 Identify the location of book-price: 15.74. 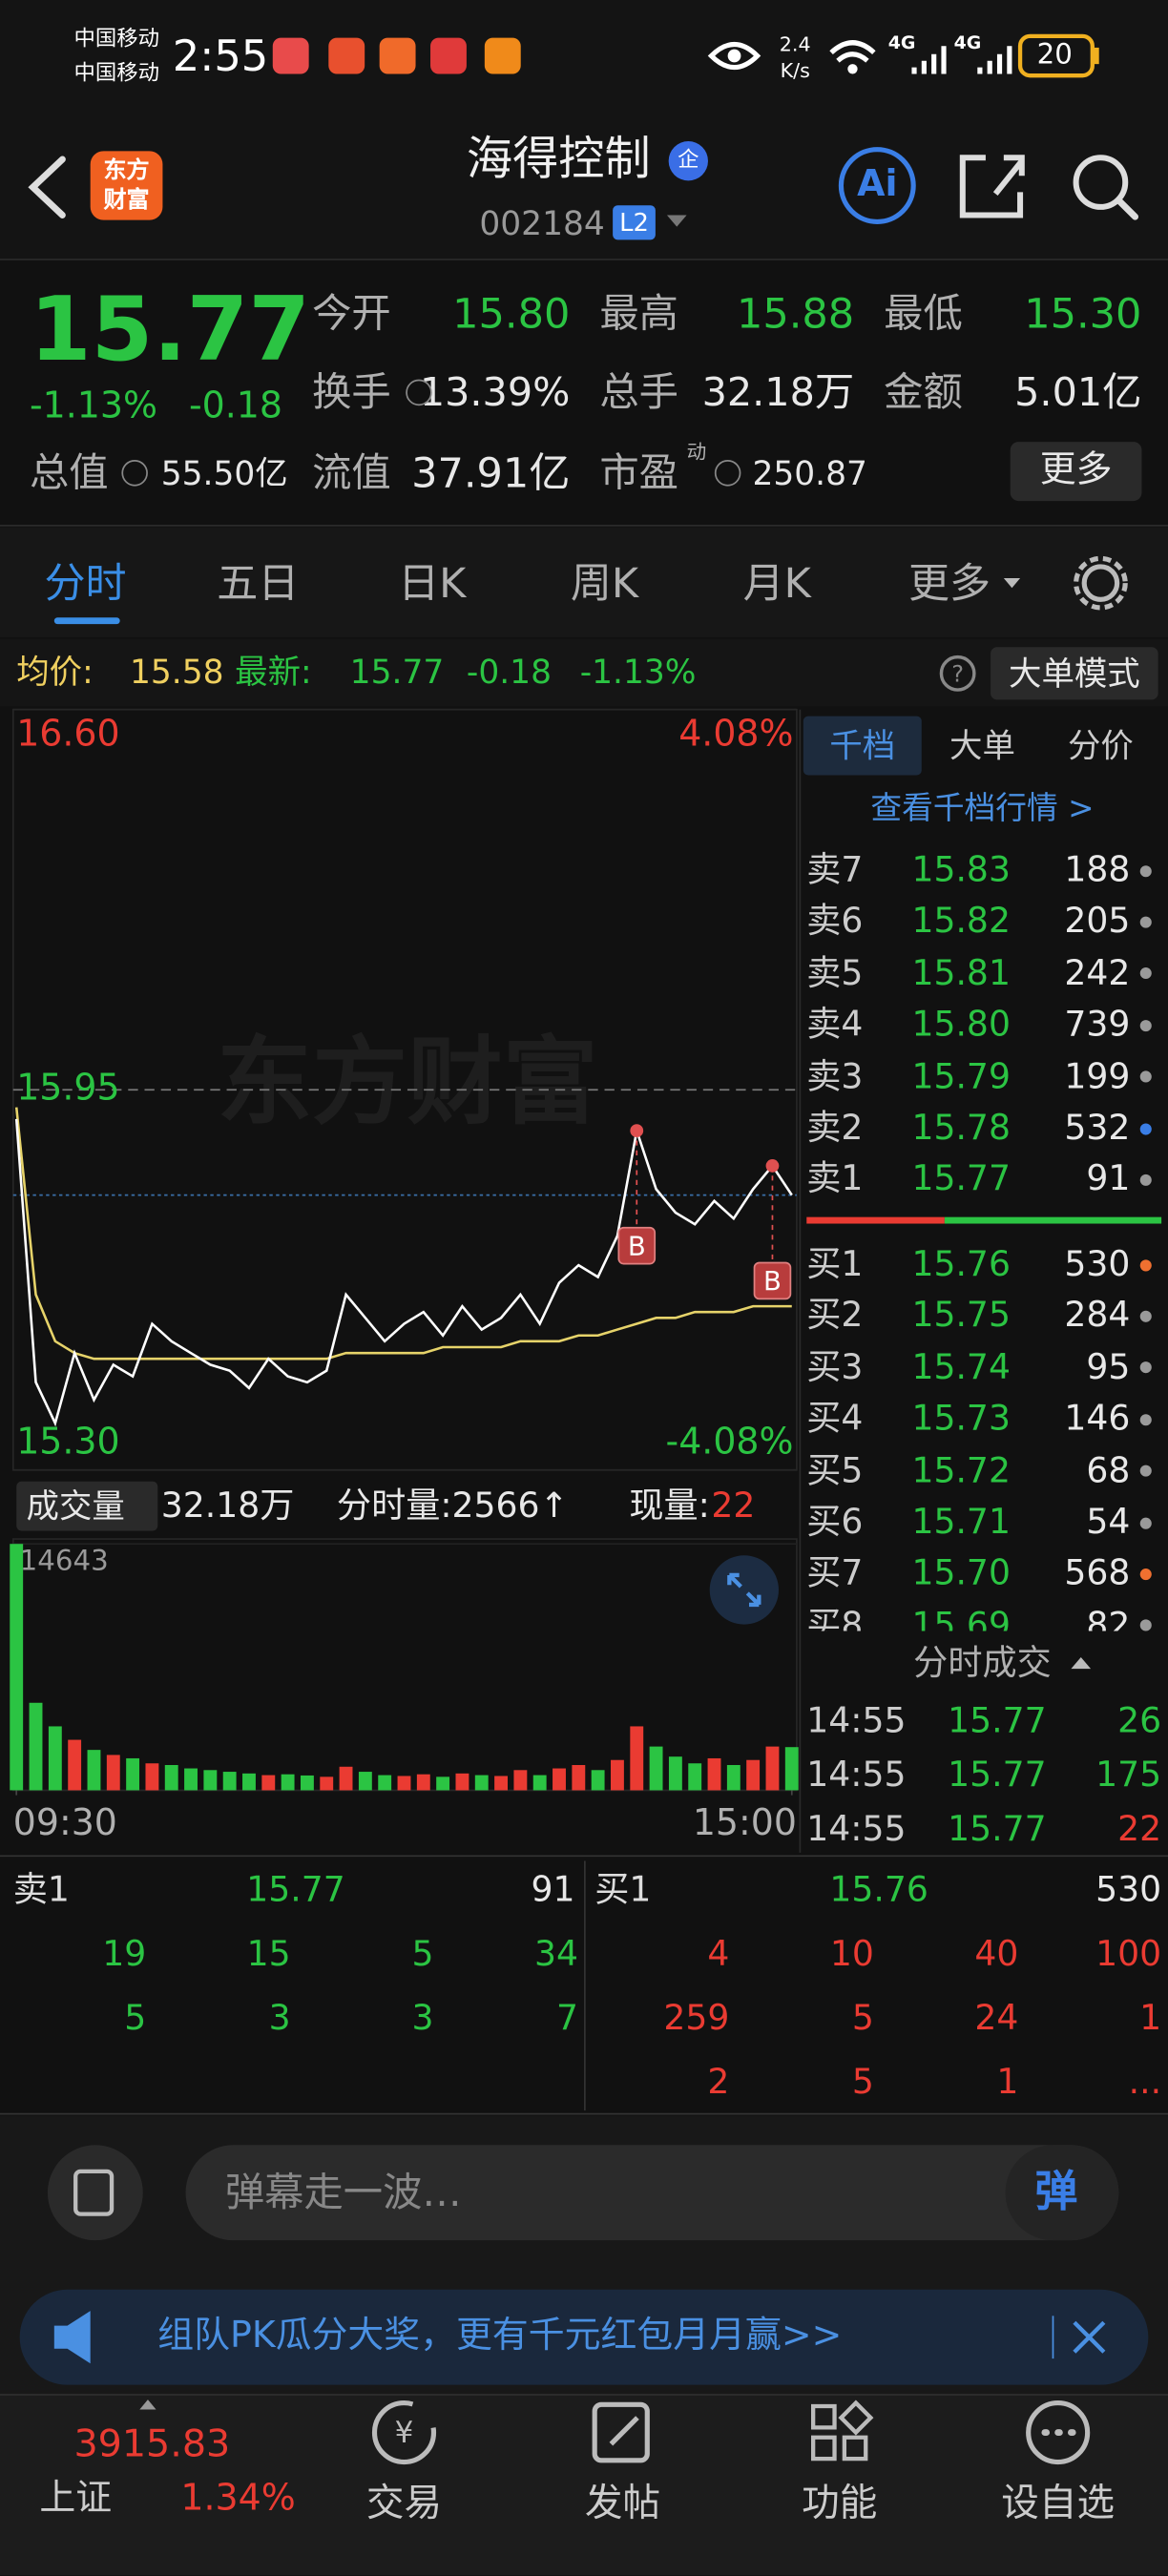
(961, 1367).